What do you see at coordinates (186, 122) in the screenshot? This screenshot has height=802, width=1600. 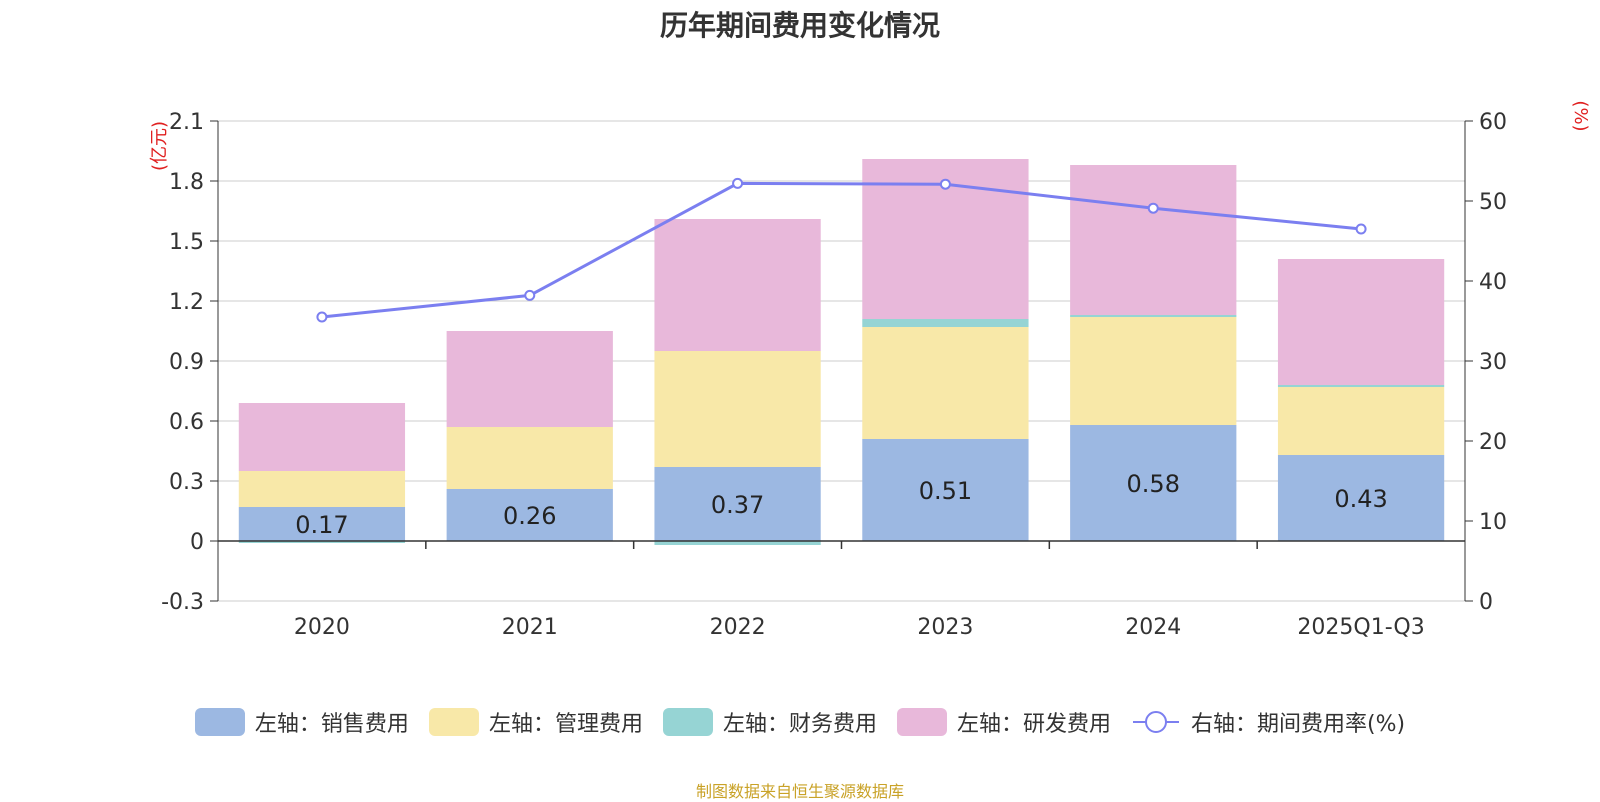 I see `left-axis-tick-label: 2.1` at bounding box center [186, 122].